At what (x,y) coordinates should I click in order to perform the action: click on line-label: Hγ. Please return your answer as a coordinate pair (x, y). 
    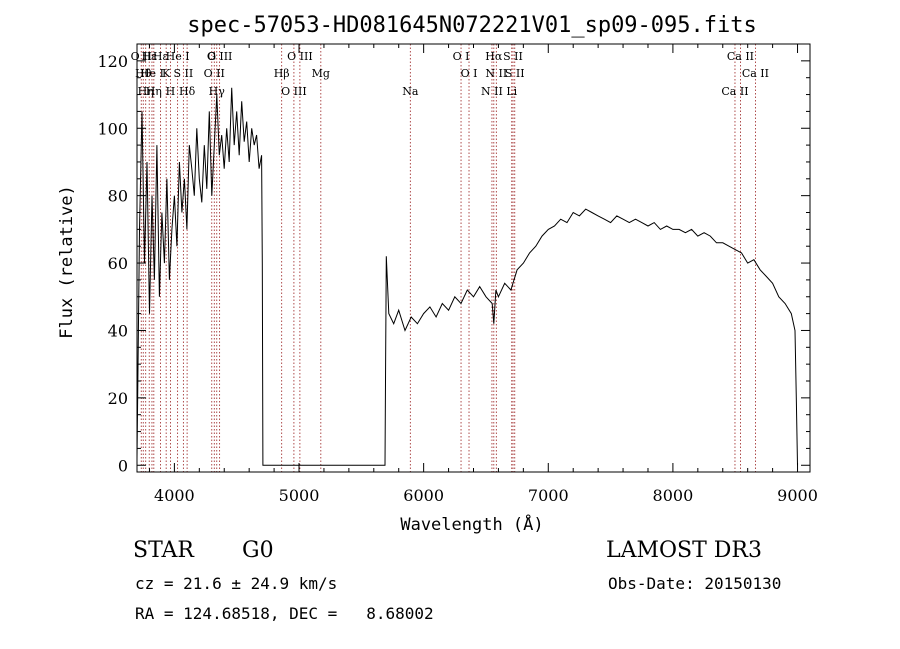
    Looking at the image, I should click on (217, 91).